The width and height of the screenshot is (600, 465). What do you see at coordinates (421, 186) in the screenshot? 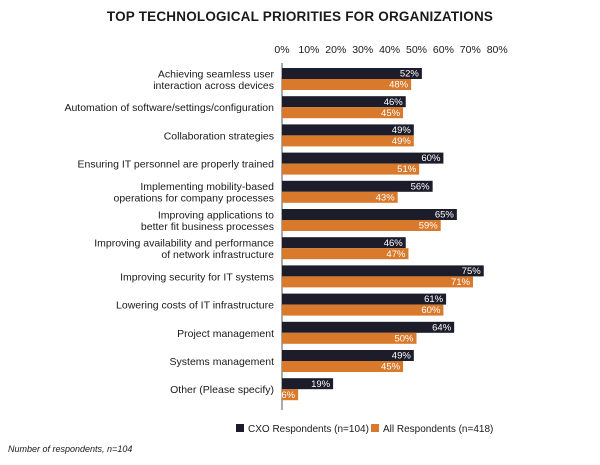
I see `data-label: 56%` at bounding box center [421, 186].